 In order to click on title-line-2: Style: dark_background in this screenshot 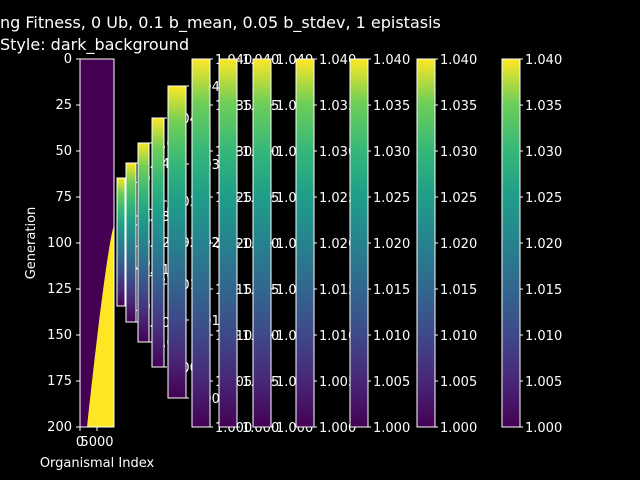, I will do `click(94, 45)`.